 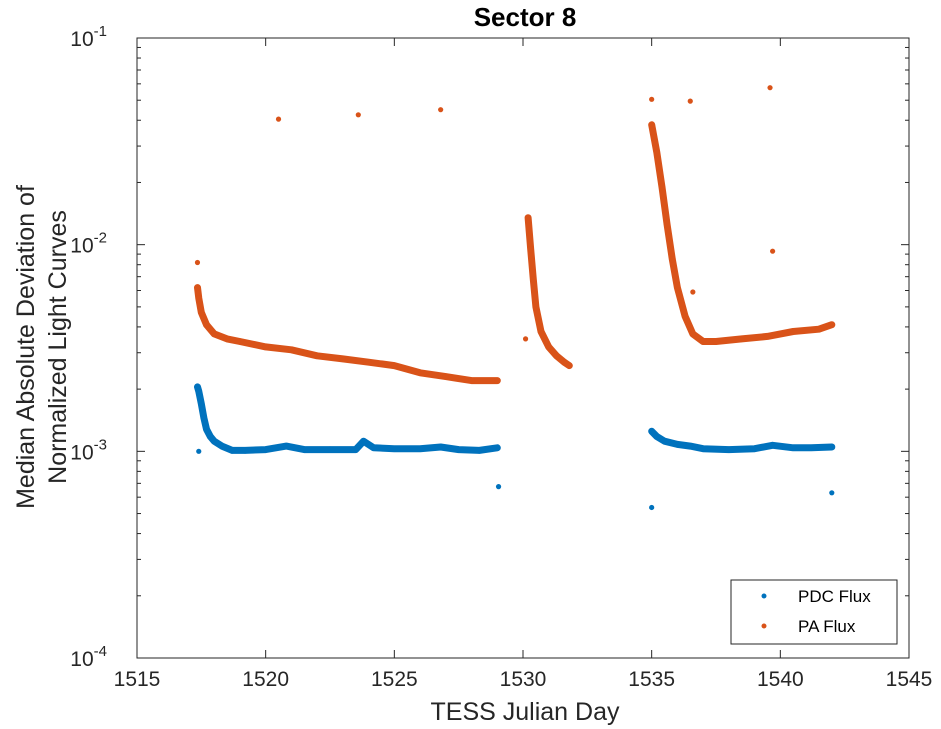 I want to click on y-axis-label-line-1: Median Absolute Deviation of, so click(x=26, y=347).